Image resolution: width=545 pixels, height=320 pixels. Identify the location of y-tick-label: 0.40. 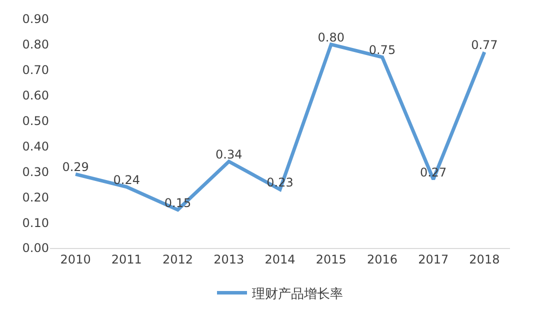
(35, 146).